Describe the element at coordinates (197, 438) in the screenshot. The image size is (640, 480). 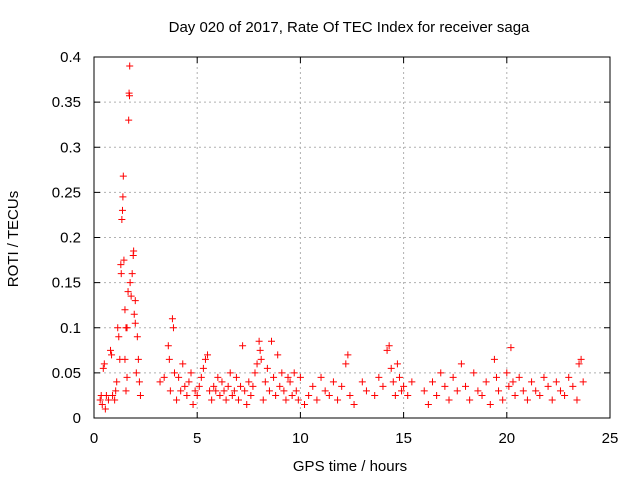
I see `x-tick-label: 5` at that location.